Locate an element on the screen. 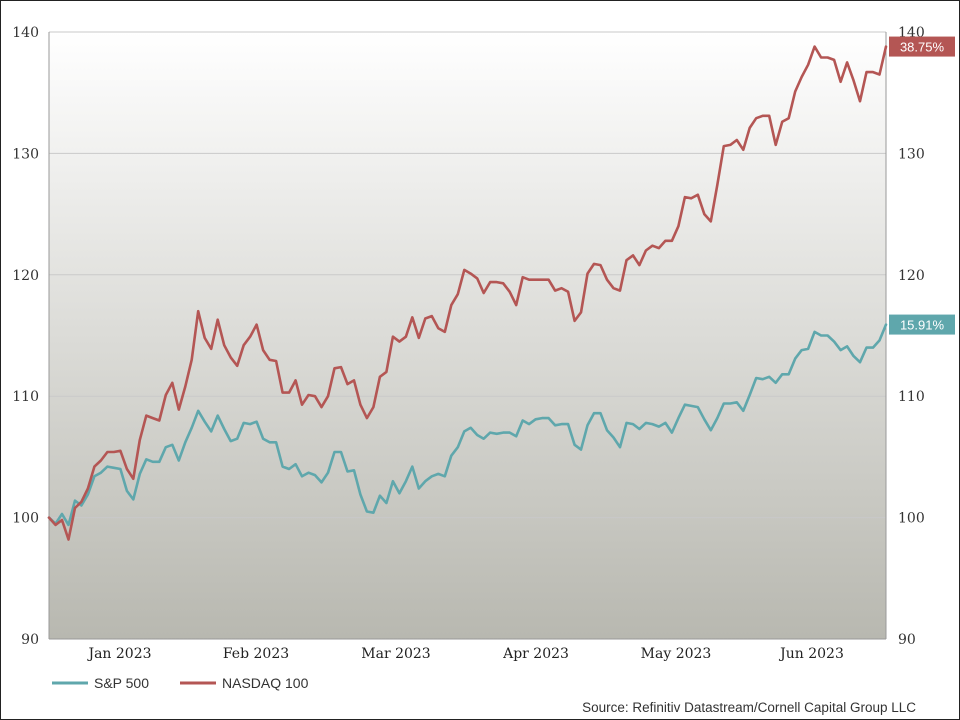 Image resolution: width=960 pixels, height=720 pixels. x-tick-label: May 2023 is located at coordinates (676, 654).